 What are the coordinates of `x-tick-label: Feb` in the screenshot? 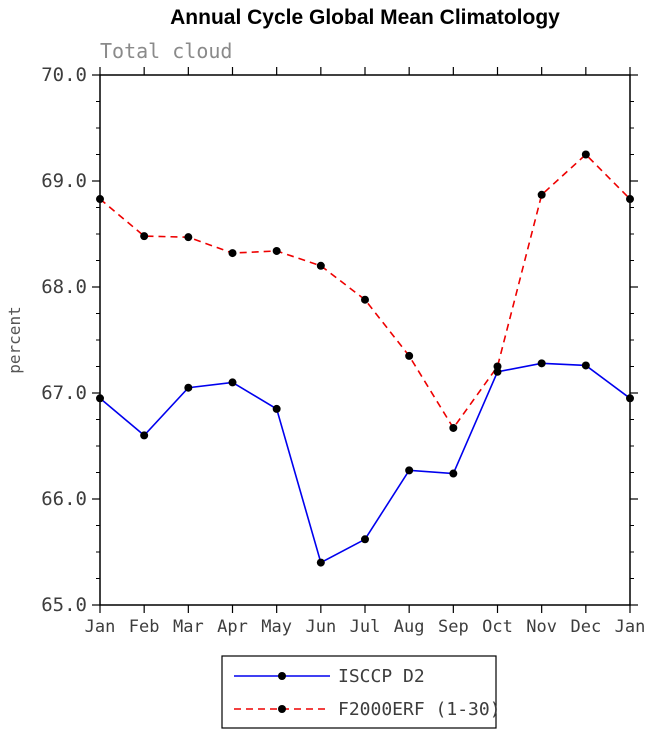 It's located at (144, 627).